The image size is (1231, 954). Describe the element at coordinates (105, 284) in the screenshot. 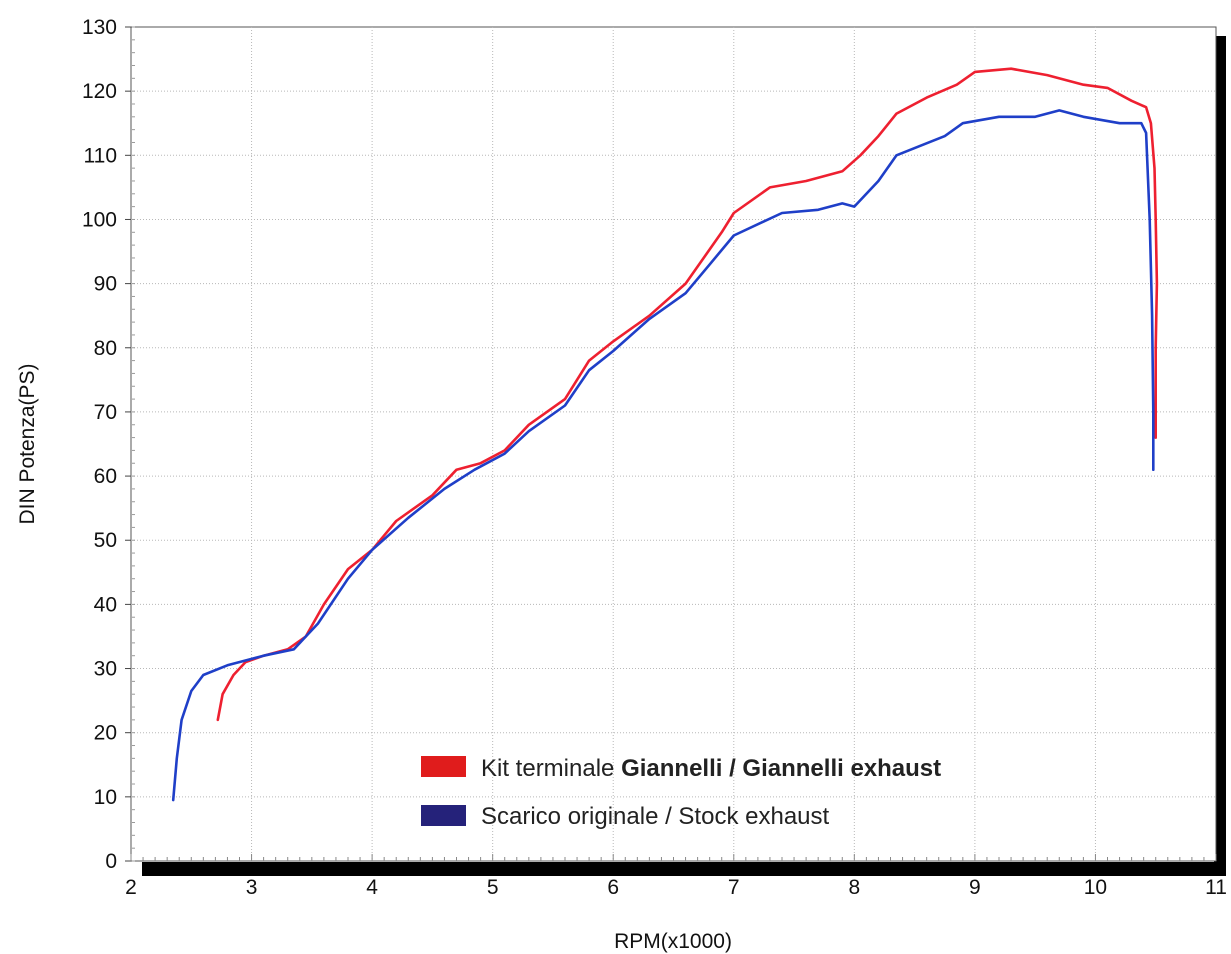

I see `y-tick-label: 90` at that location.